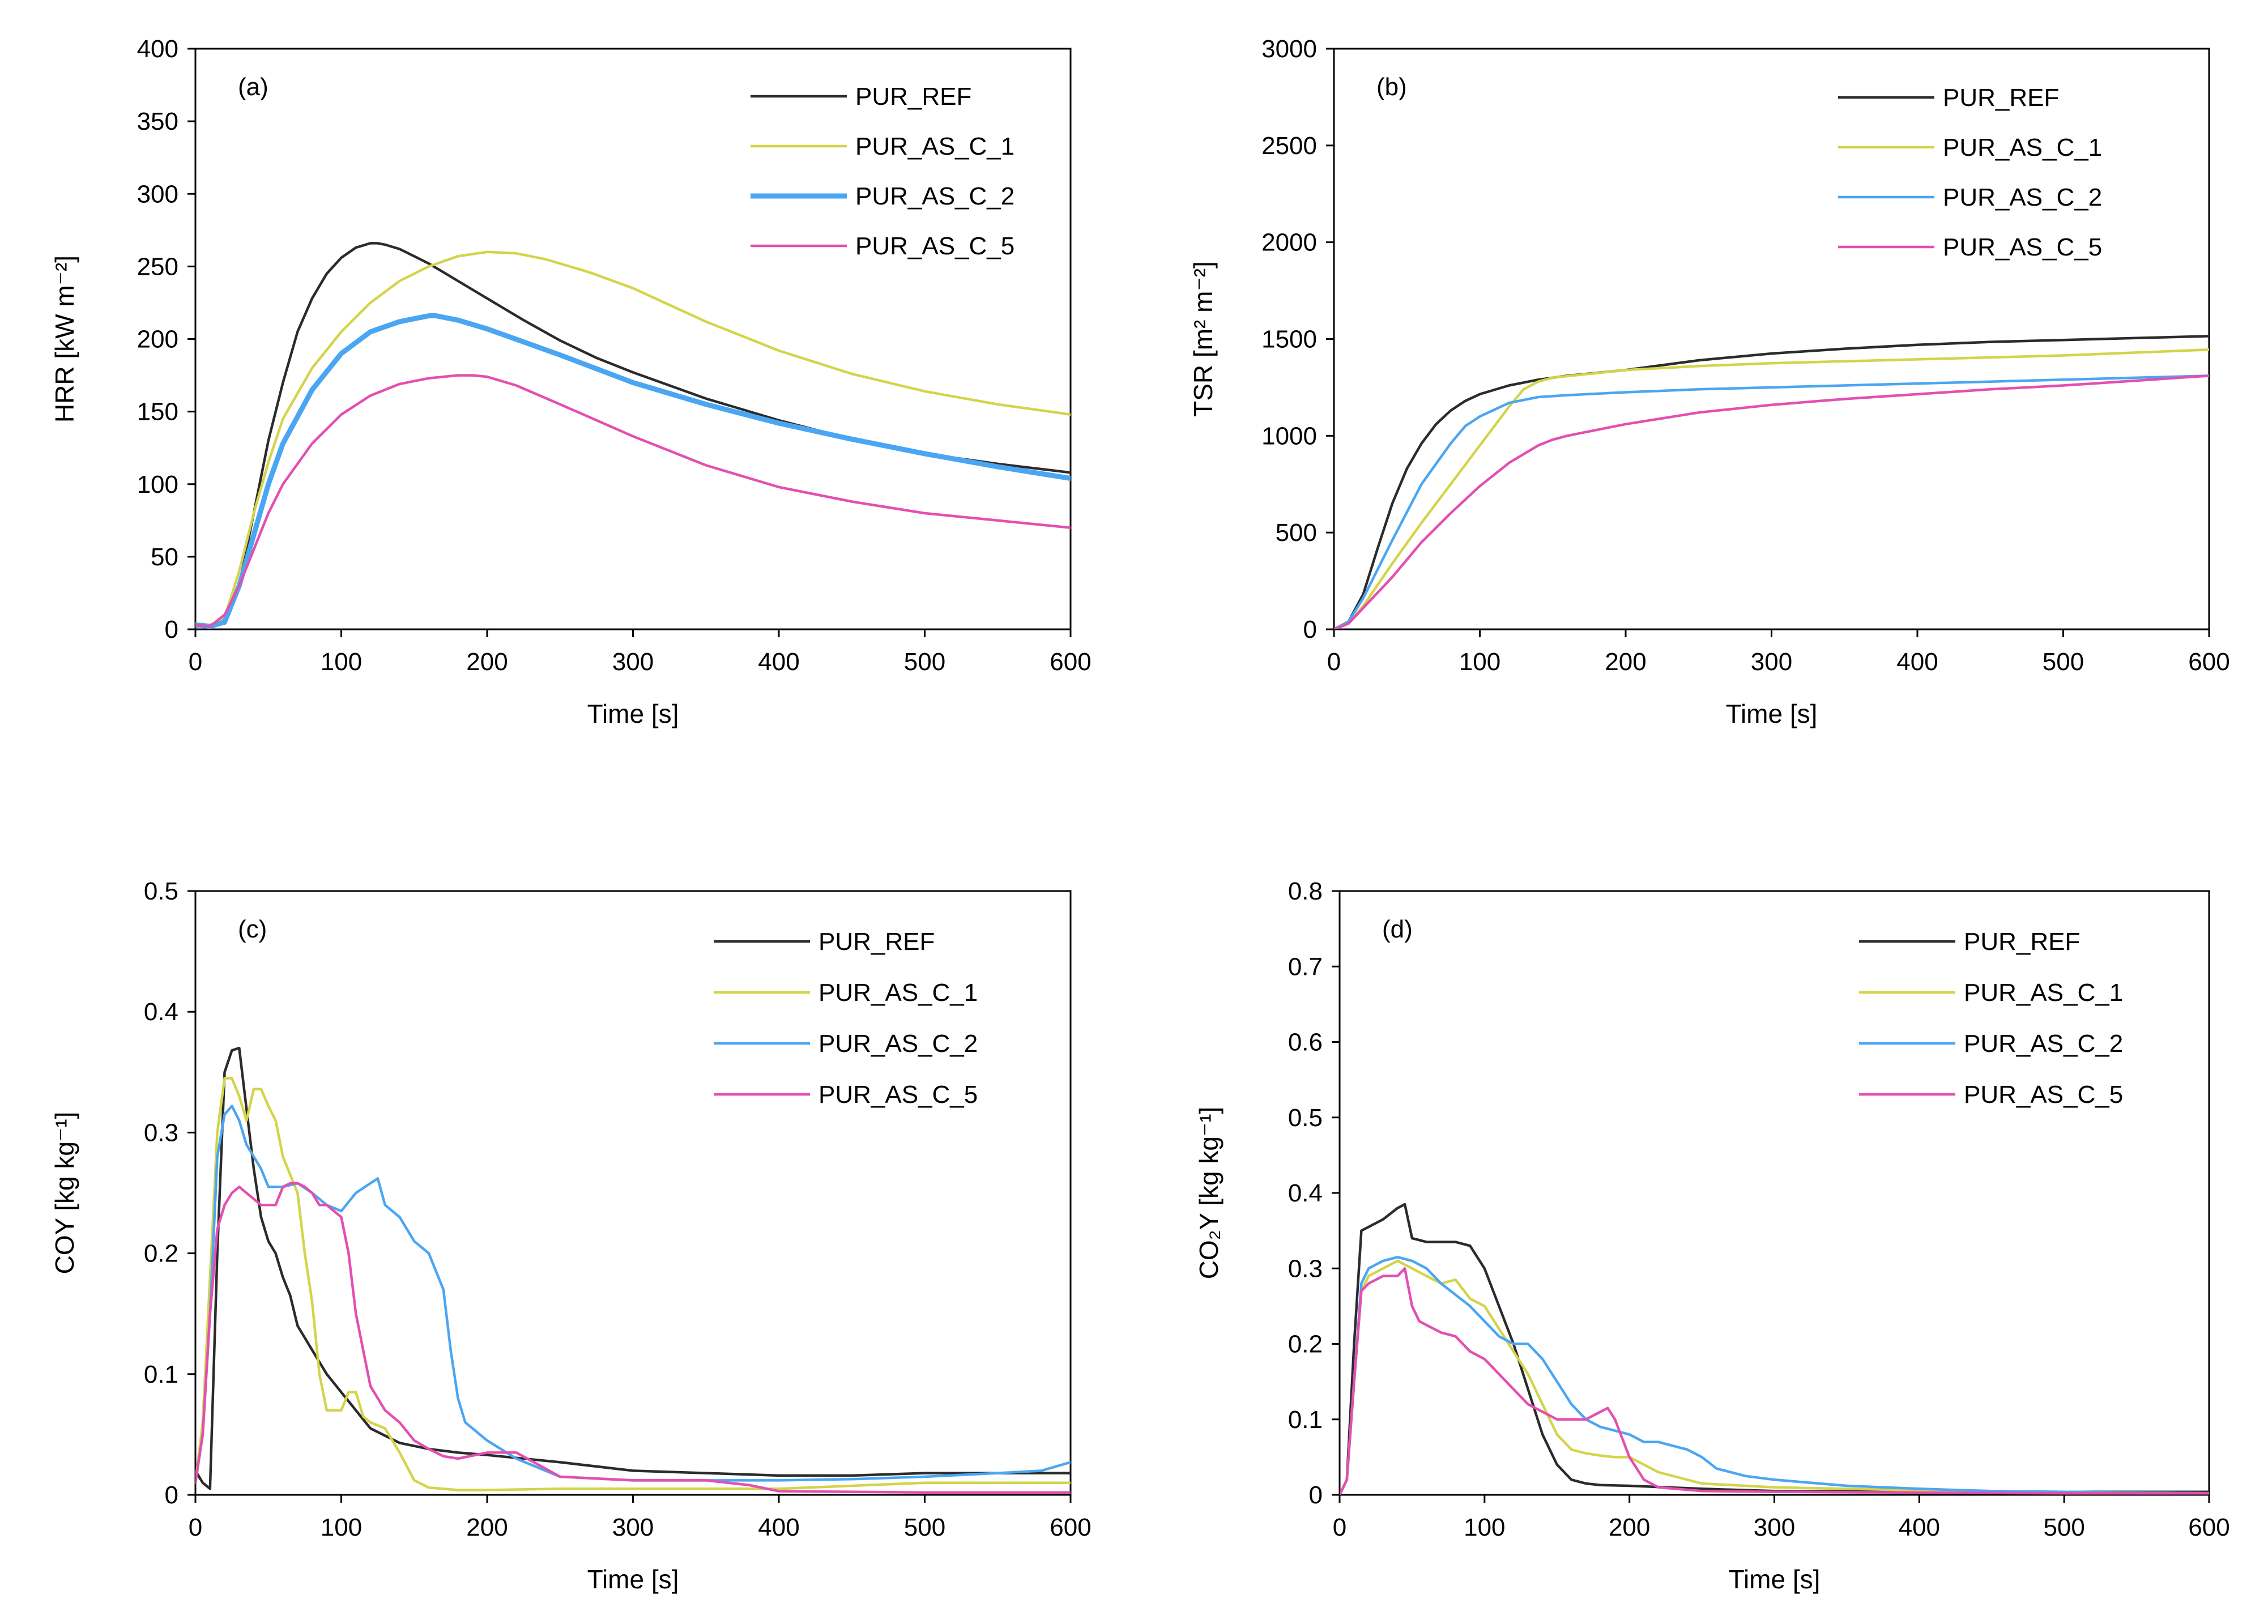 The width and height of the screenshot is (2268, 1624). I want to click on y-tick-label: 2000, so click(1289, 243).